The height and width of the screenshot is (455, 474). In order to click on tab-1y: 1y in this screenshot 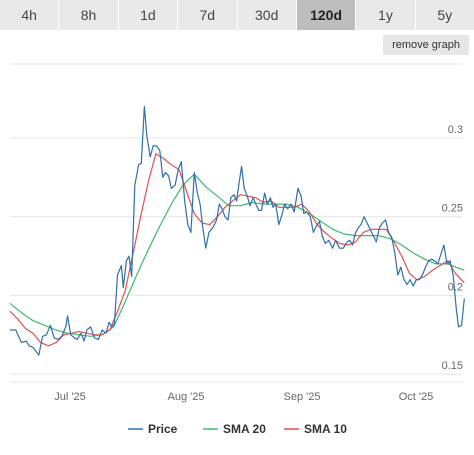, I will do `click(386, 15)`.